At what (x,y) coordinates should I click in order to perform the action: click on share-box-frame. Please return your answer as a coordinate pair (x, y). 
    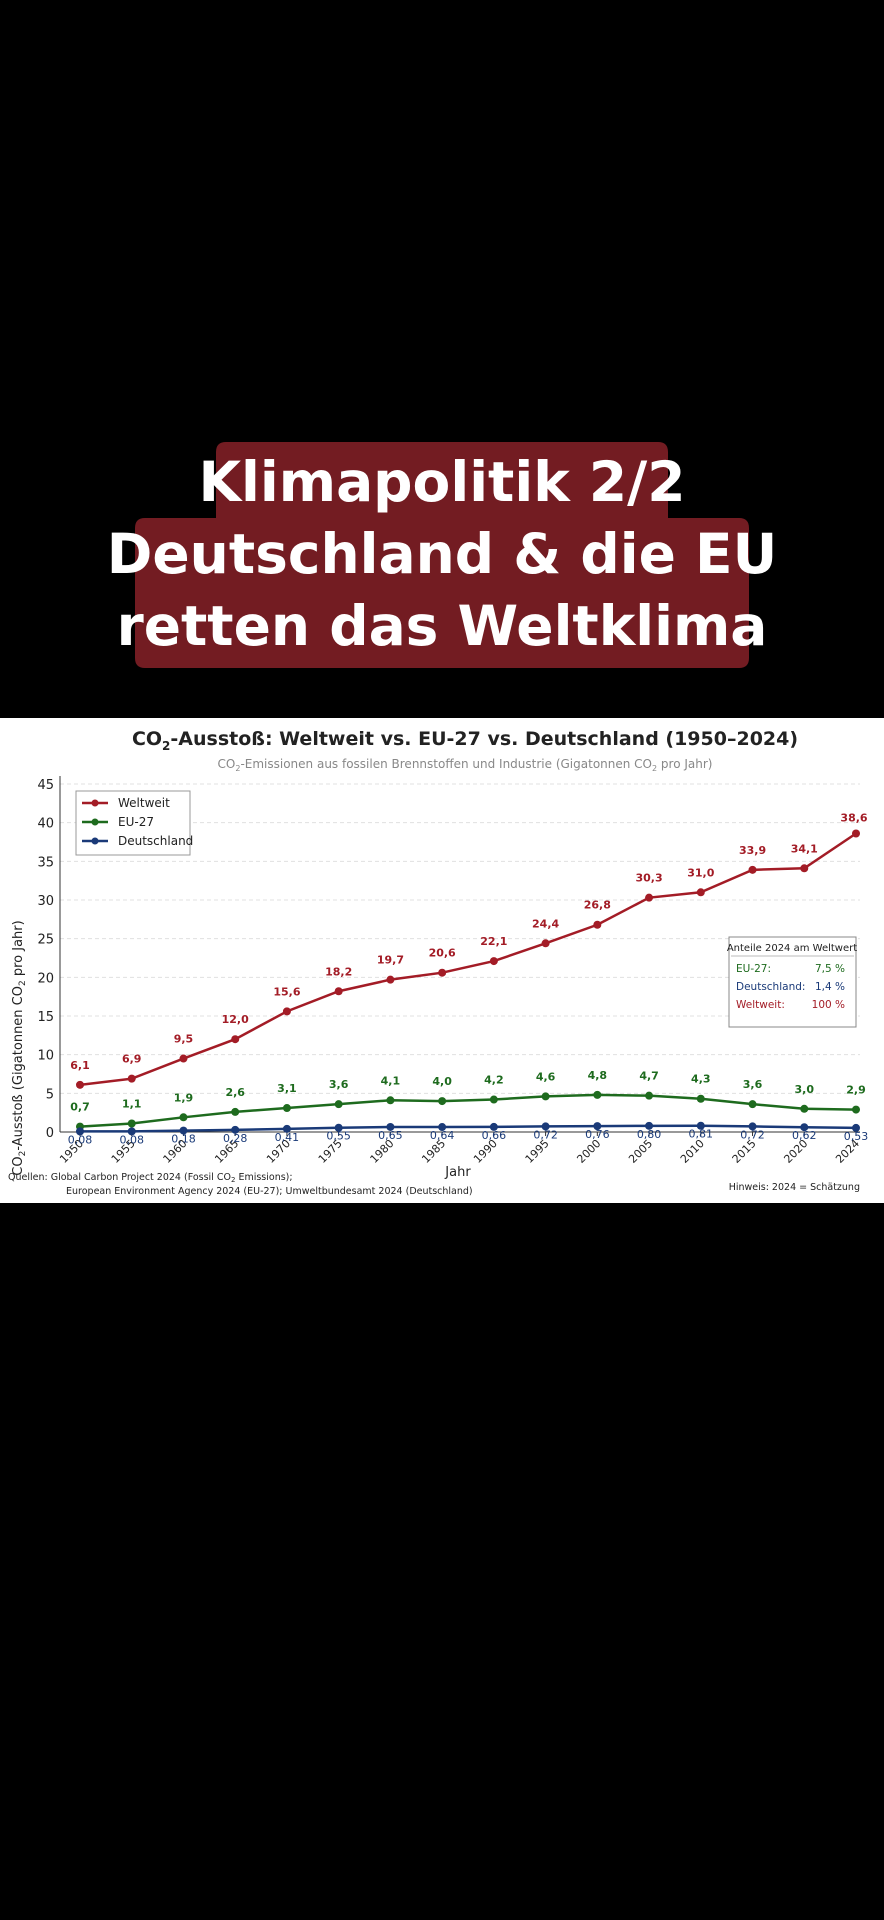
    Looking at the image, I should click on (792, 982).